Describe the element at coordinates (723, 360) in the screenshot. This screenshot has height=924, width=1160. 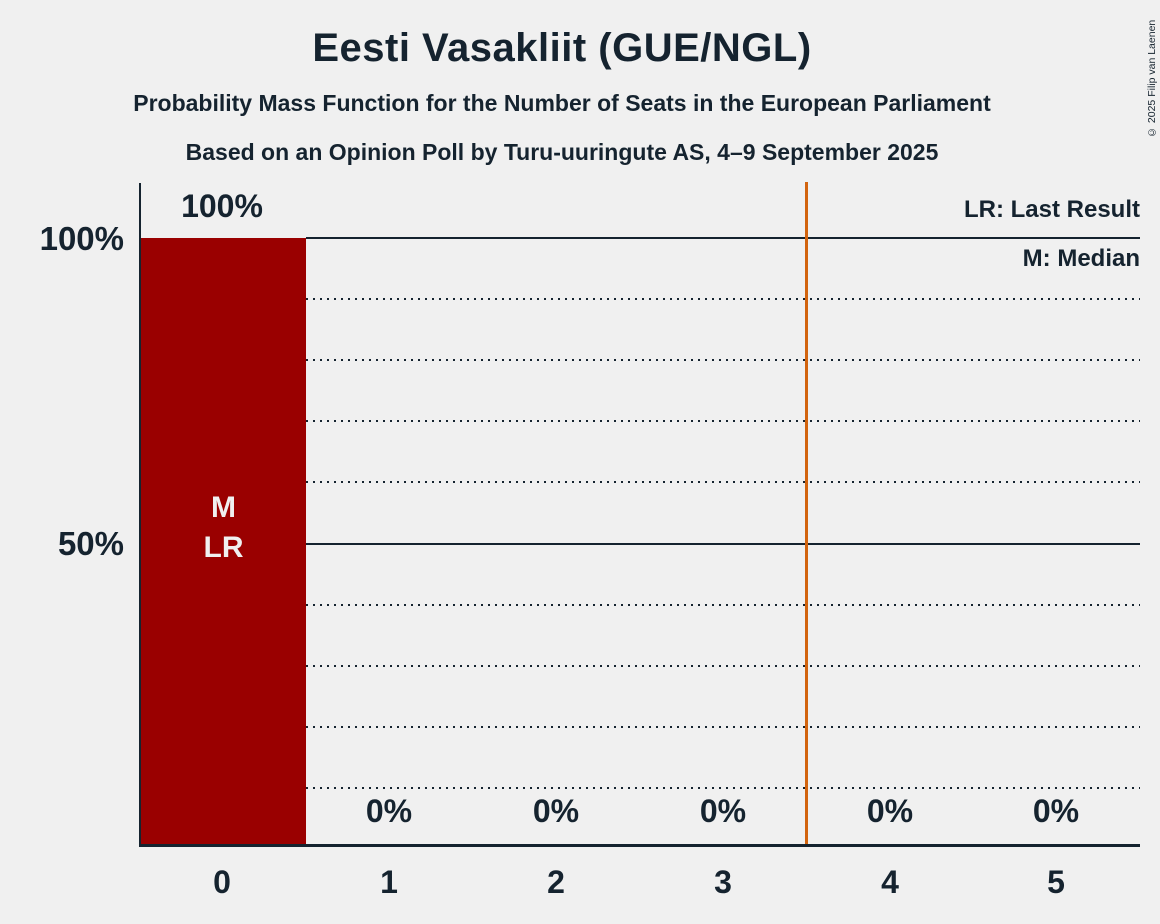
I see `gridline-80pct` at that location.